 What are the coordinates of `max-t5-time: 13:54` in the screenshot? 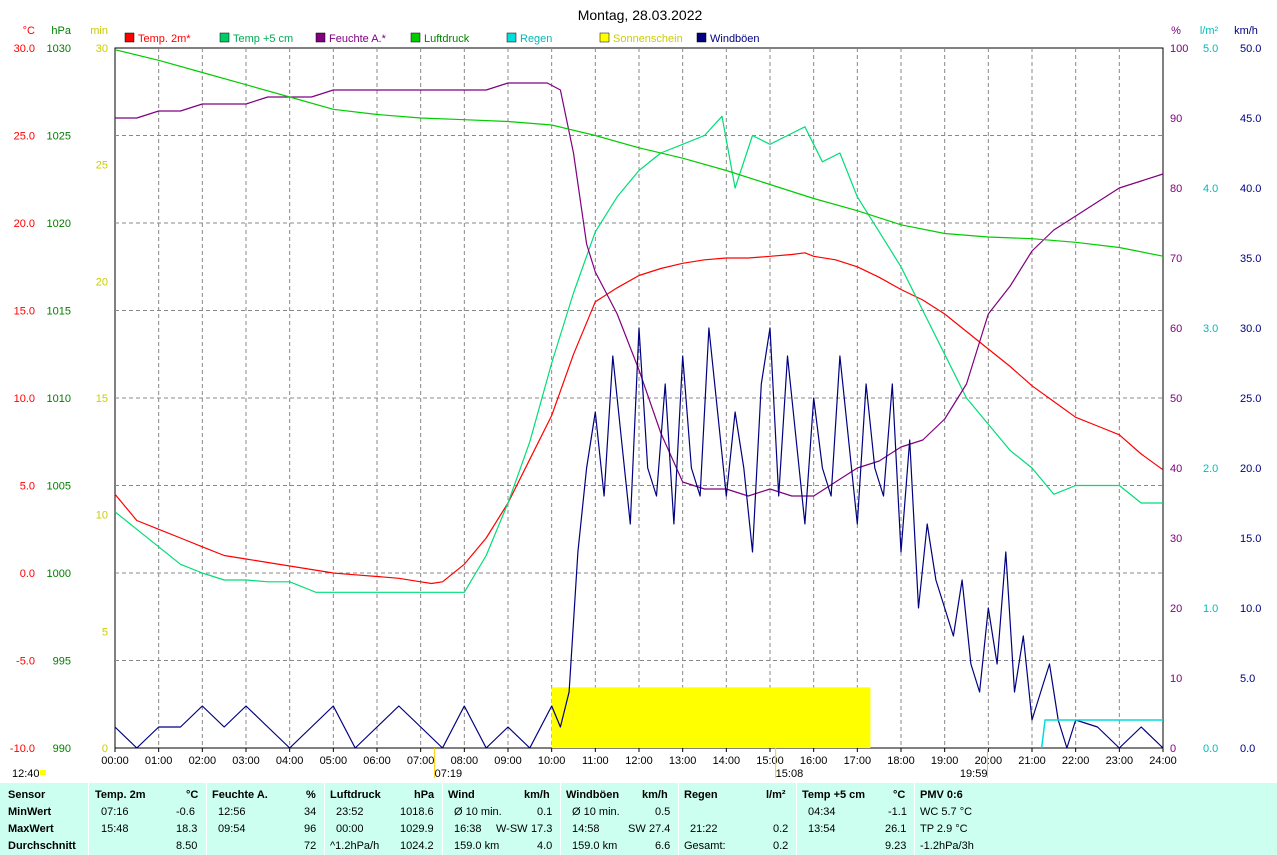 It's located at (822, 829).